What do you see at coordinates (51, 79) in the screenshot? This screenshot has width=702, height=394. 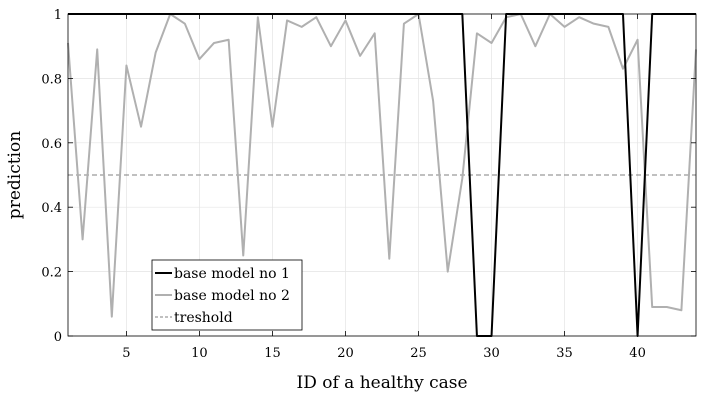 I see `y-tick-label: 0.8` at bounding box center [51, 79].